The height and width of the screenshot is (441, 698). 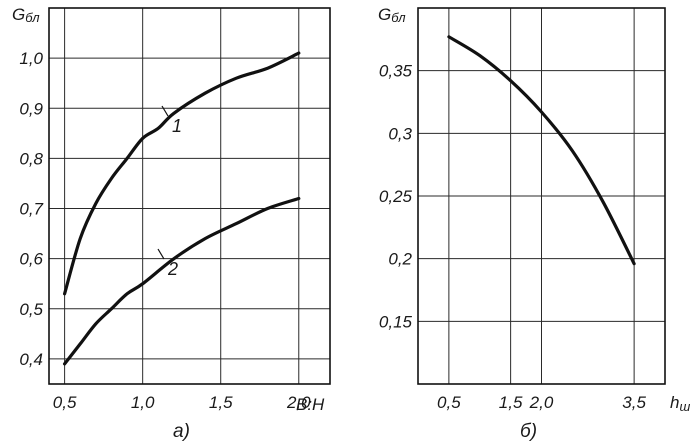 I want to click on chart-b-x-tick-label: 2,0, so click(x=541, y=402).